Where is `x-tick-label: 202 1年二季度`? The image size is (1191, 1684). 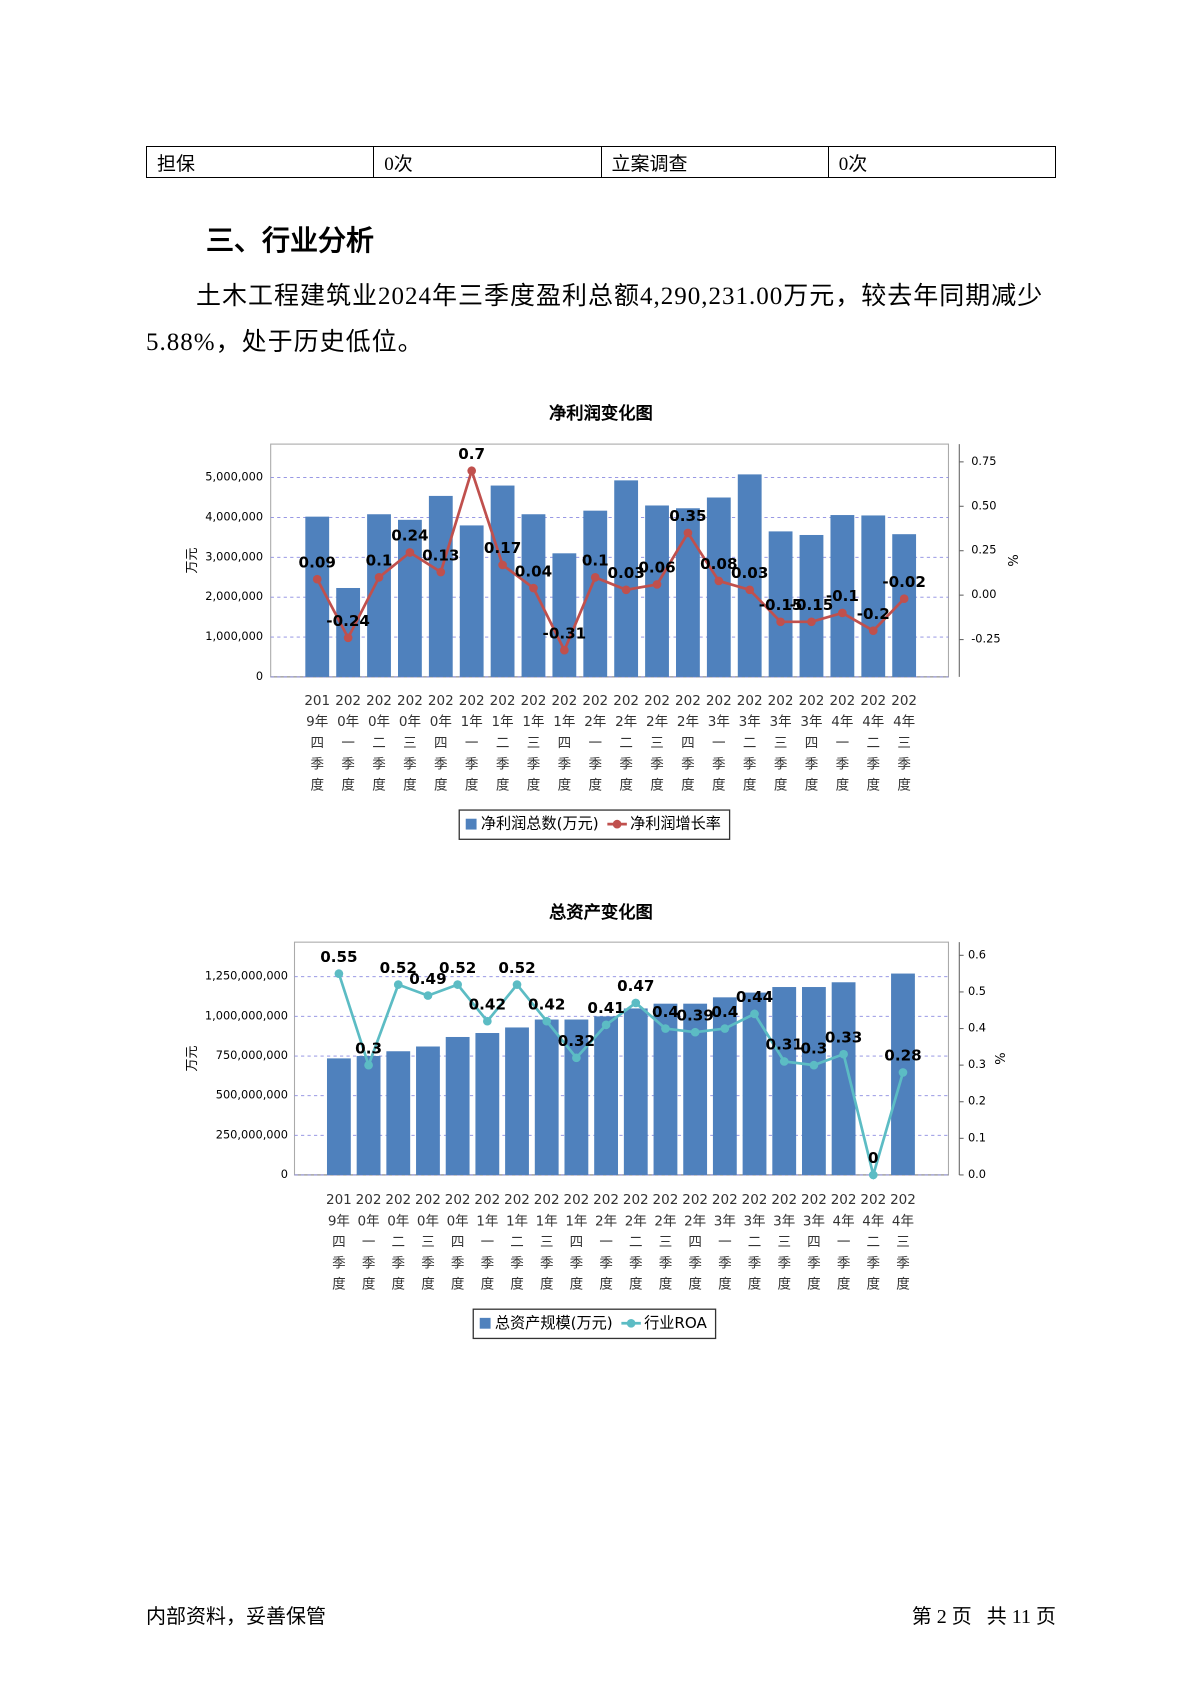
x-tick-label: 202 1年二季度 is located at coordinates (517, 1242).